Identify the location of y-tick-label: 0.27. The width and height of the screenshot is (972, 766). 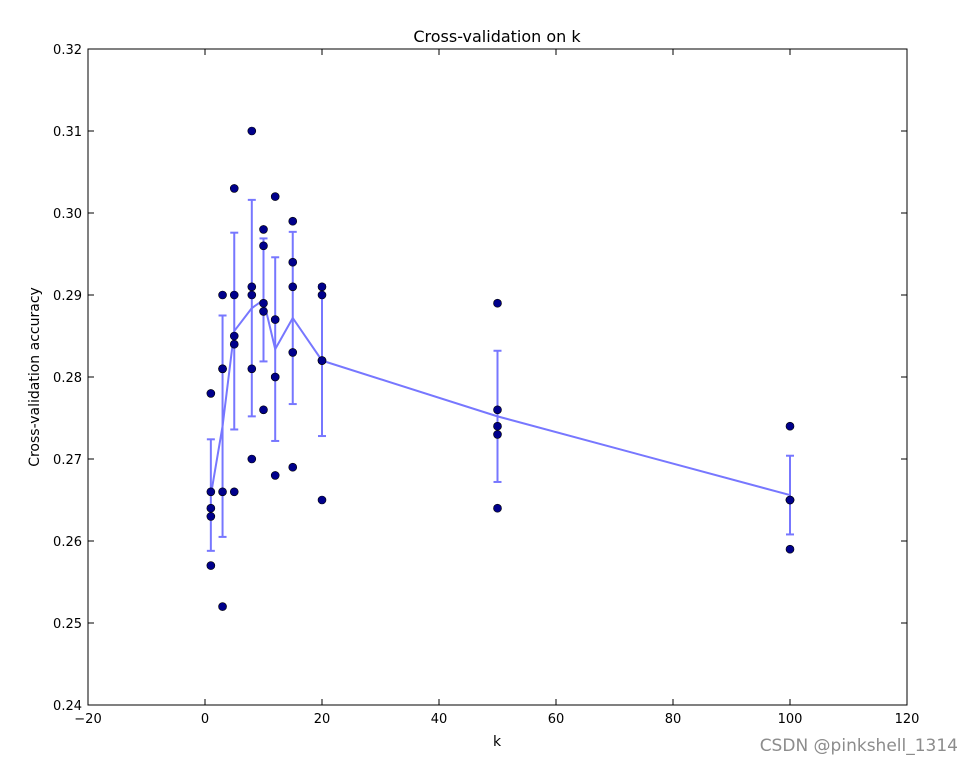
(67, 460).